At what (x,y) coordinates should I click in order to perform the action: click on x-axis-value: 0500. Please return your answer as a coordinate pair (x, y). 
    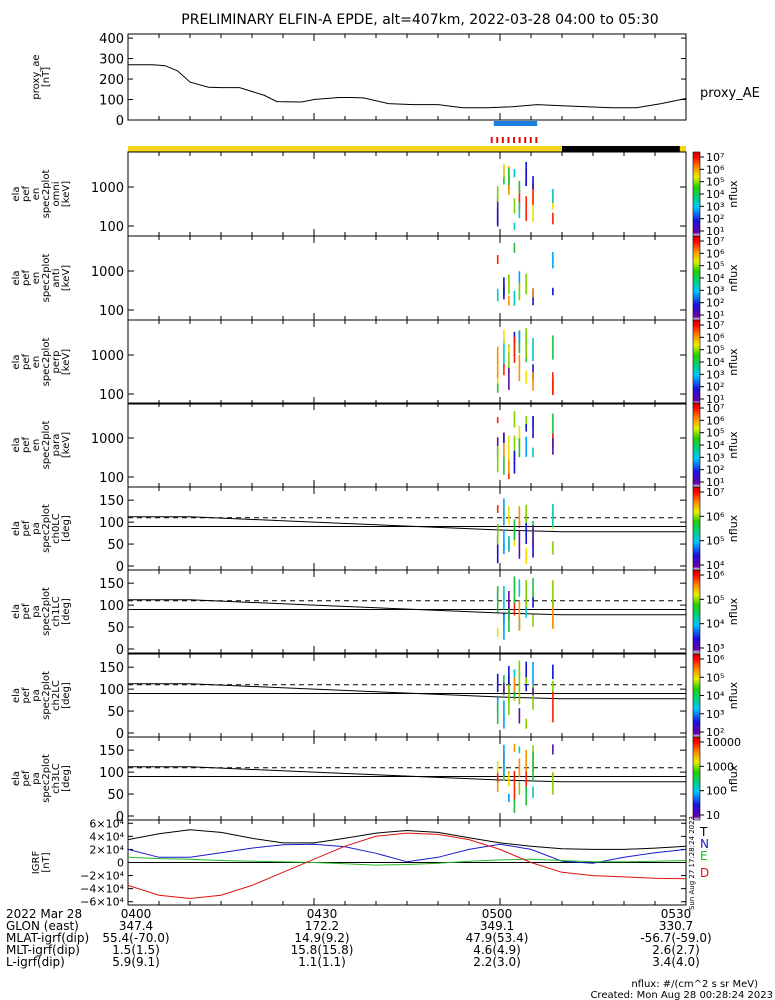
    Looking at the image, I should click on (497, 914).